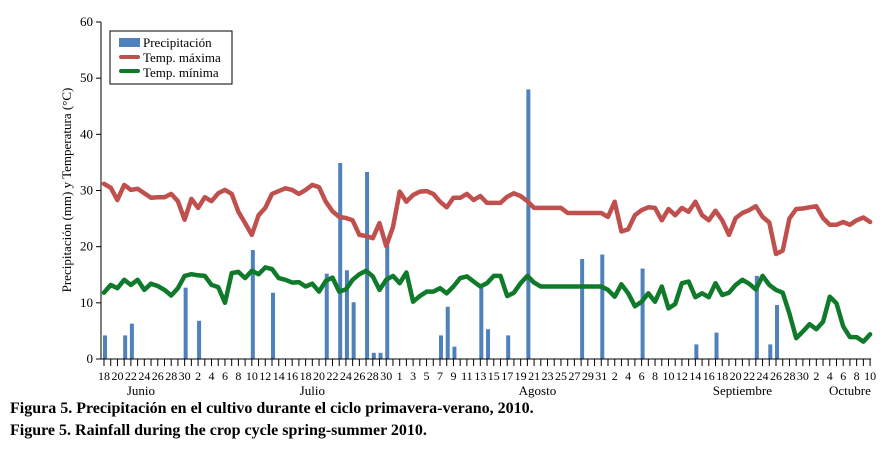 This screenshot has width=892, height=451. I want to click on x-tick-label: 5, so click(427, 376).